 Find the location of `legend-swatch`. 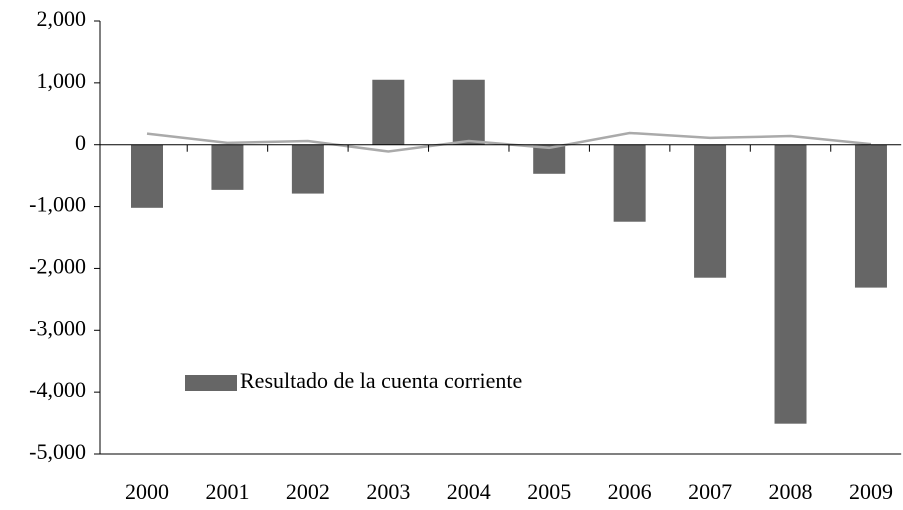

legend-swatch is located at coordinates (211, 383).